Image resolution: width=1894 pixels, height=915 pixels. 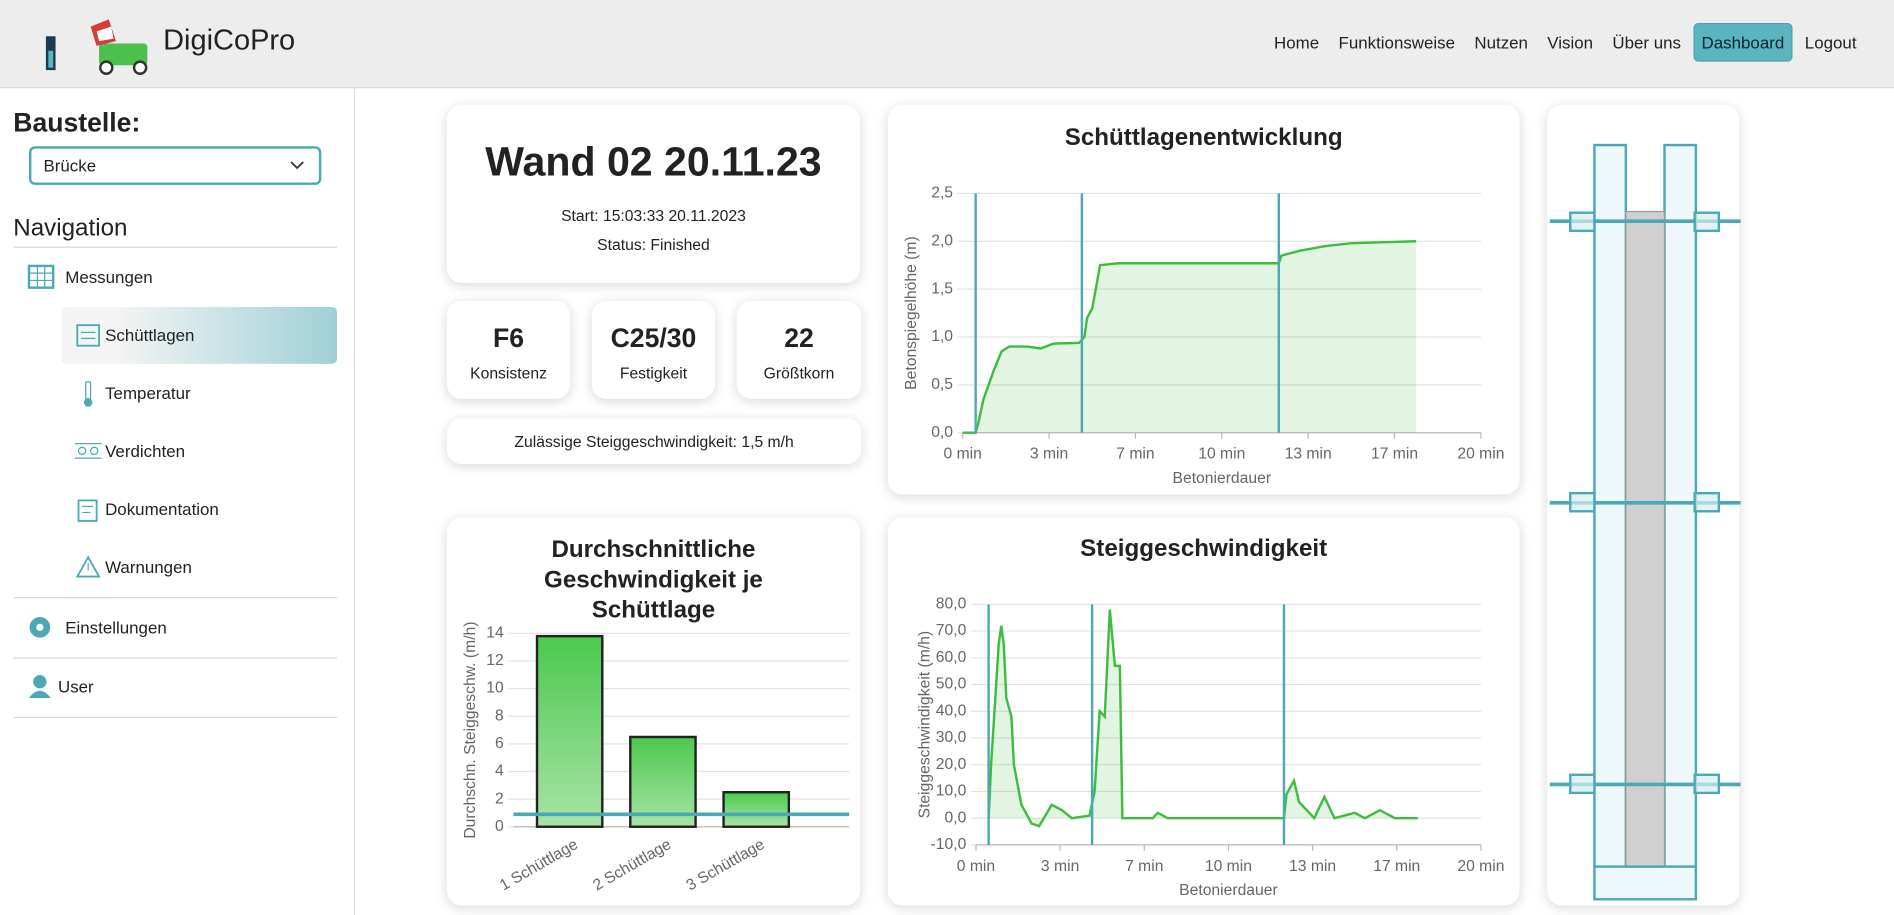 What do you see at coordinates (1743, 42) in the screenshot?
I see `nav-link-active: Dashboard` at bounding box center [1743, 42].